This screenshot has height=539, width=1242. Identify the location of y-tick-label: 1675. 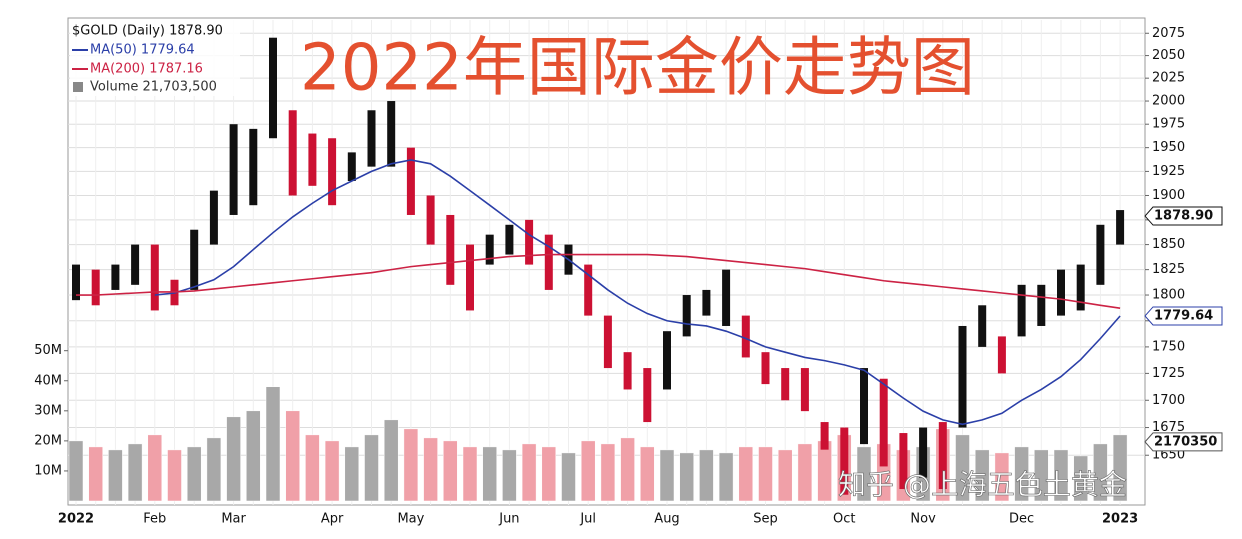
(1168, 427).